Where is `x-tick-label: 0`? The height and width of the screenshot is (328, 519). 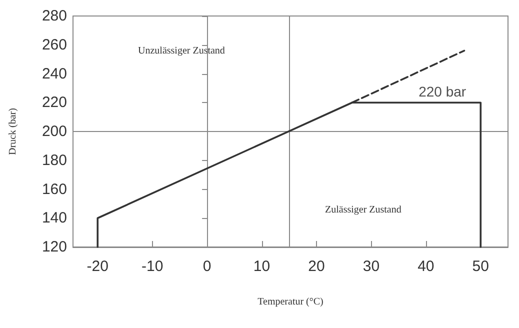
x-tick-label: 0 is located at coordinates (207, 266).